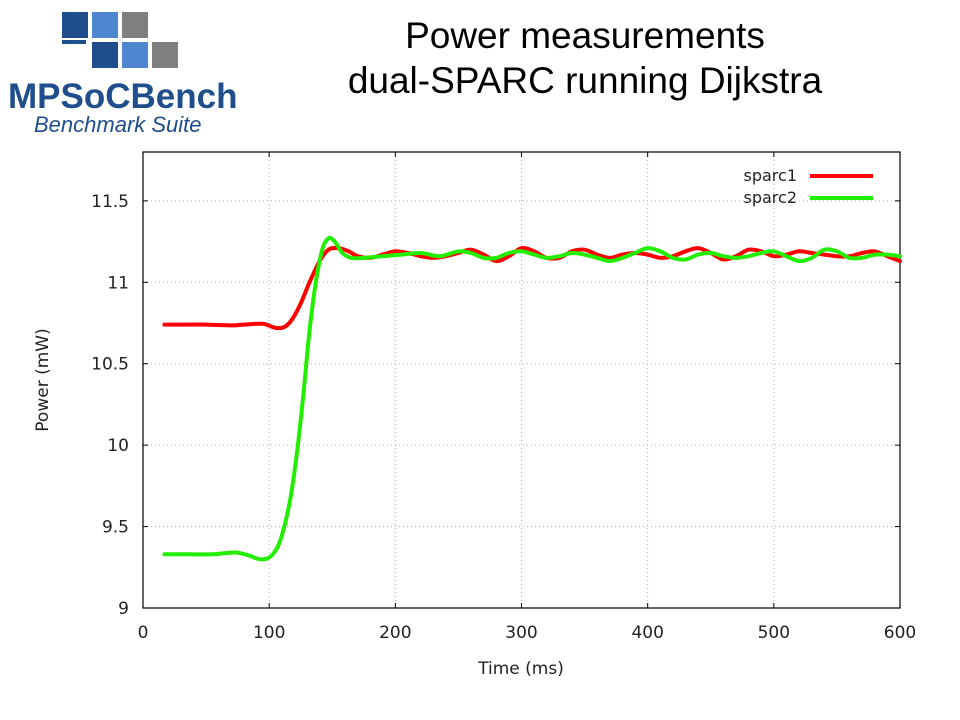 The width and height of the screenshot is (960, 720). Describe the element at coordinates (269, 633) in the screenshot. I see `x-tick-label: 100` at that location.